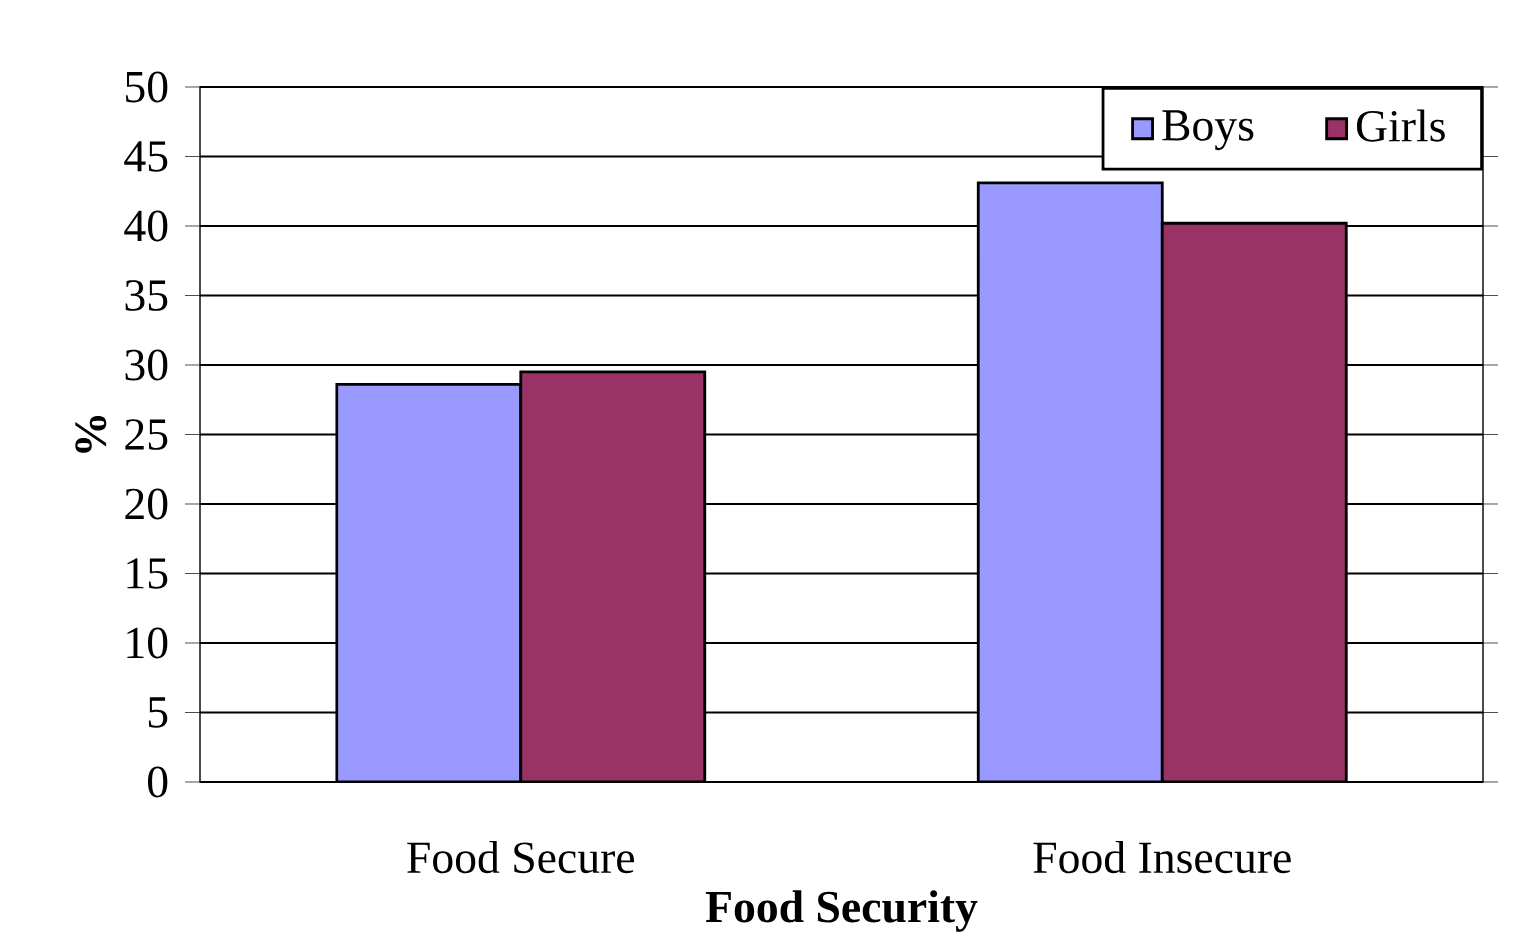 This screenshot has height=940, width=1530. I want to click on x-tick-label: Food Secure, so click(520, 857).